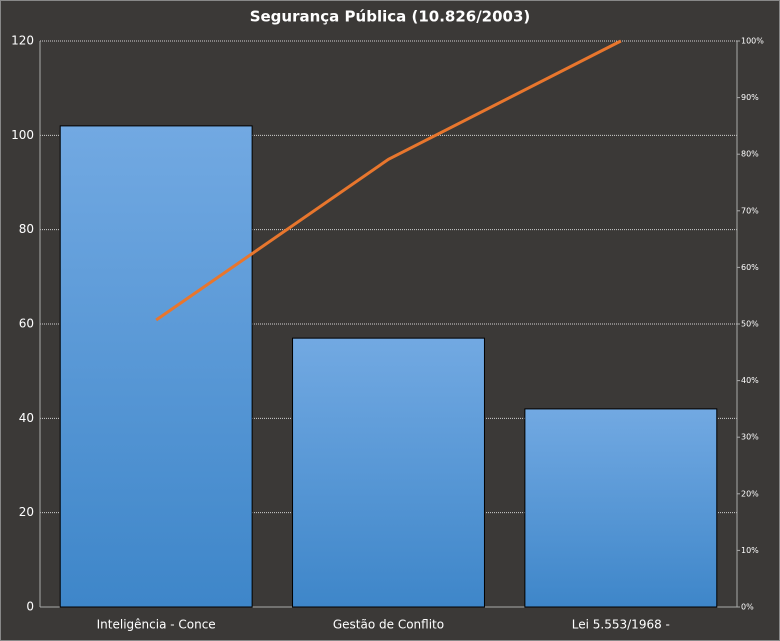 This screenshot has width=780, height=641. I want to click on y-tick-label: 120, so click(22, 41).